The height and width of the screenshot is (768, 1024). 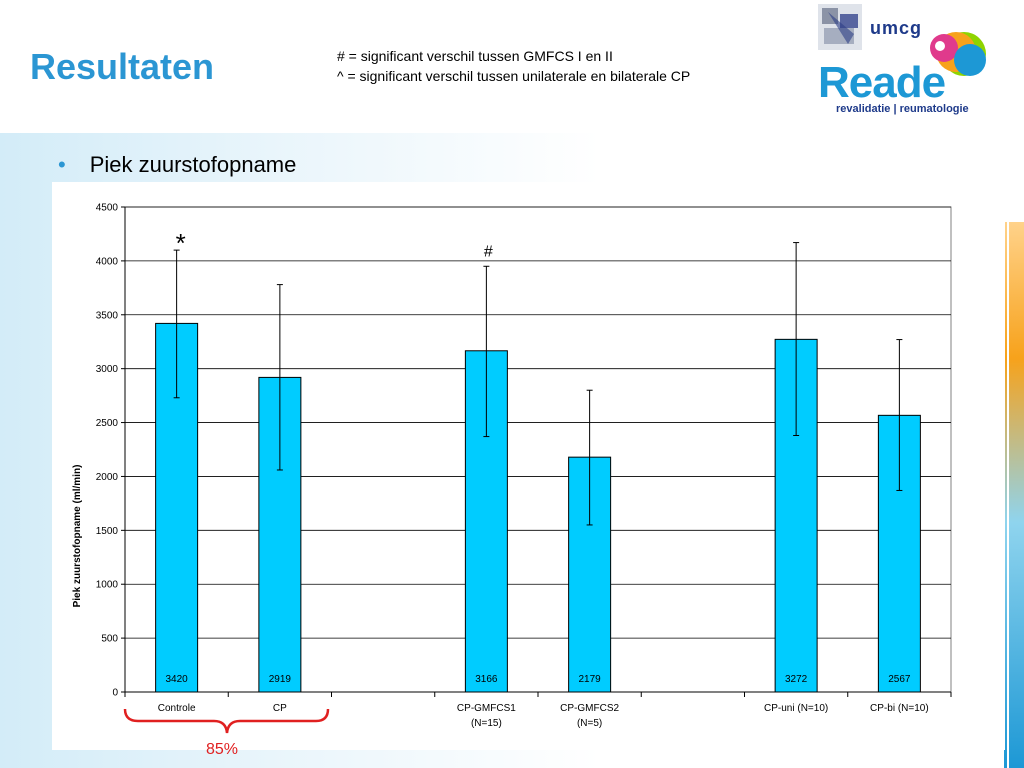 What do you see at coordinates (899, 708) in the screenshot?
I see `x-tick-label: CP-bi (N=10)` at bounding box center [899, 708].